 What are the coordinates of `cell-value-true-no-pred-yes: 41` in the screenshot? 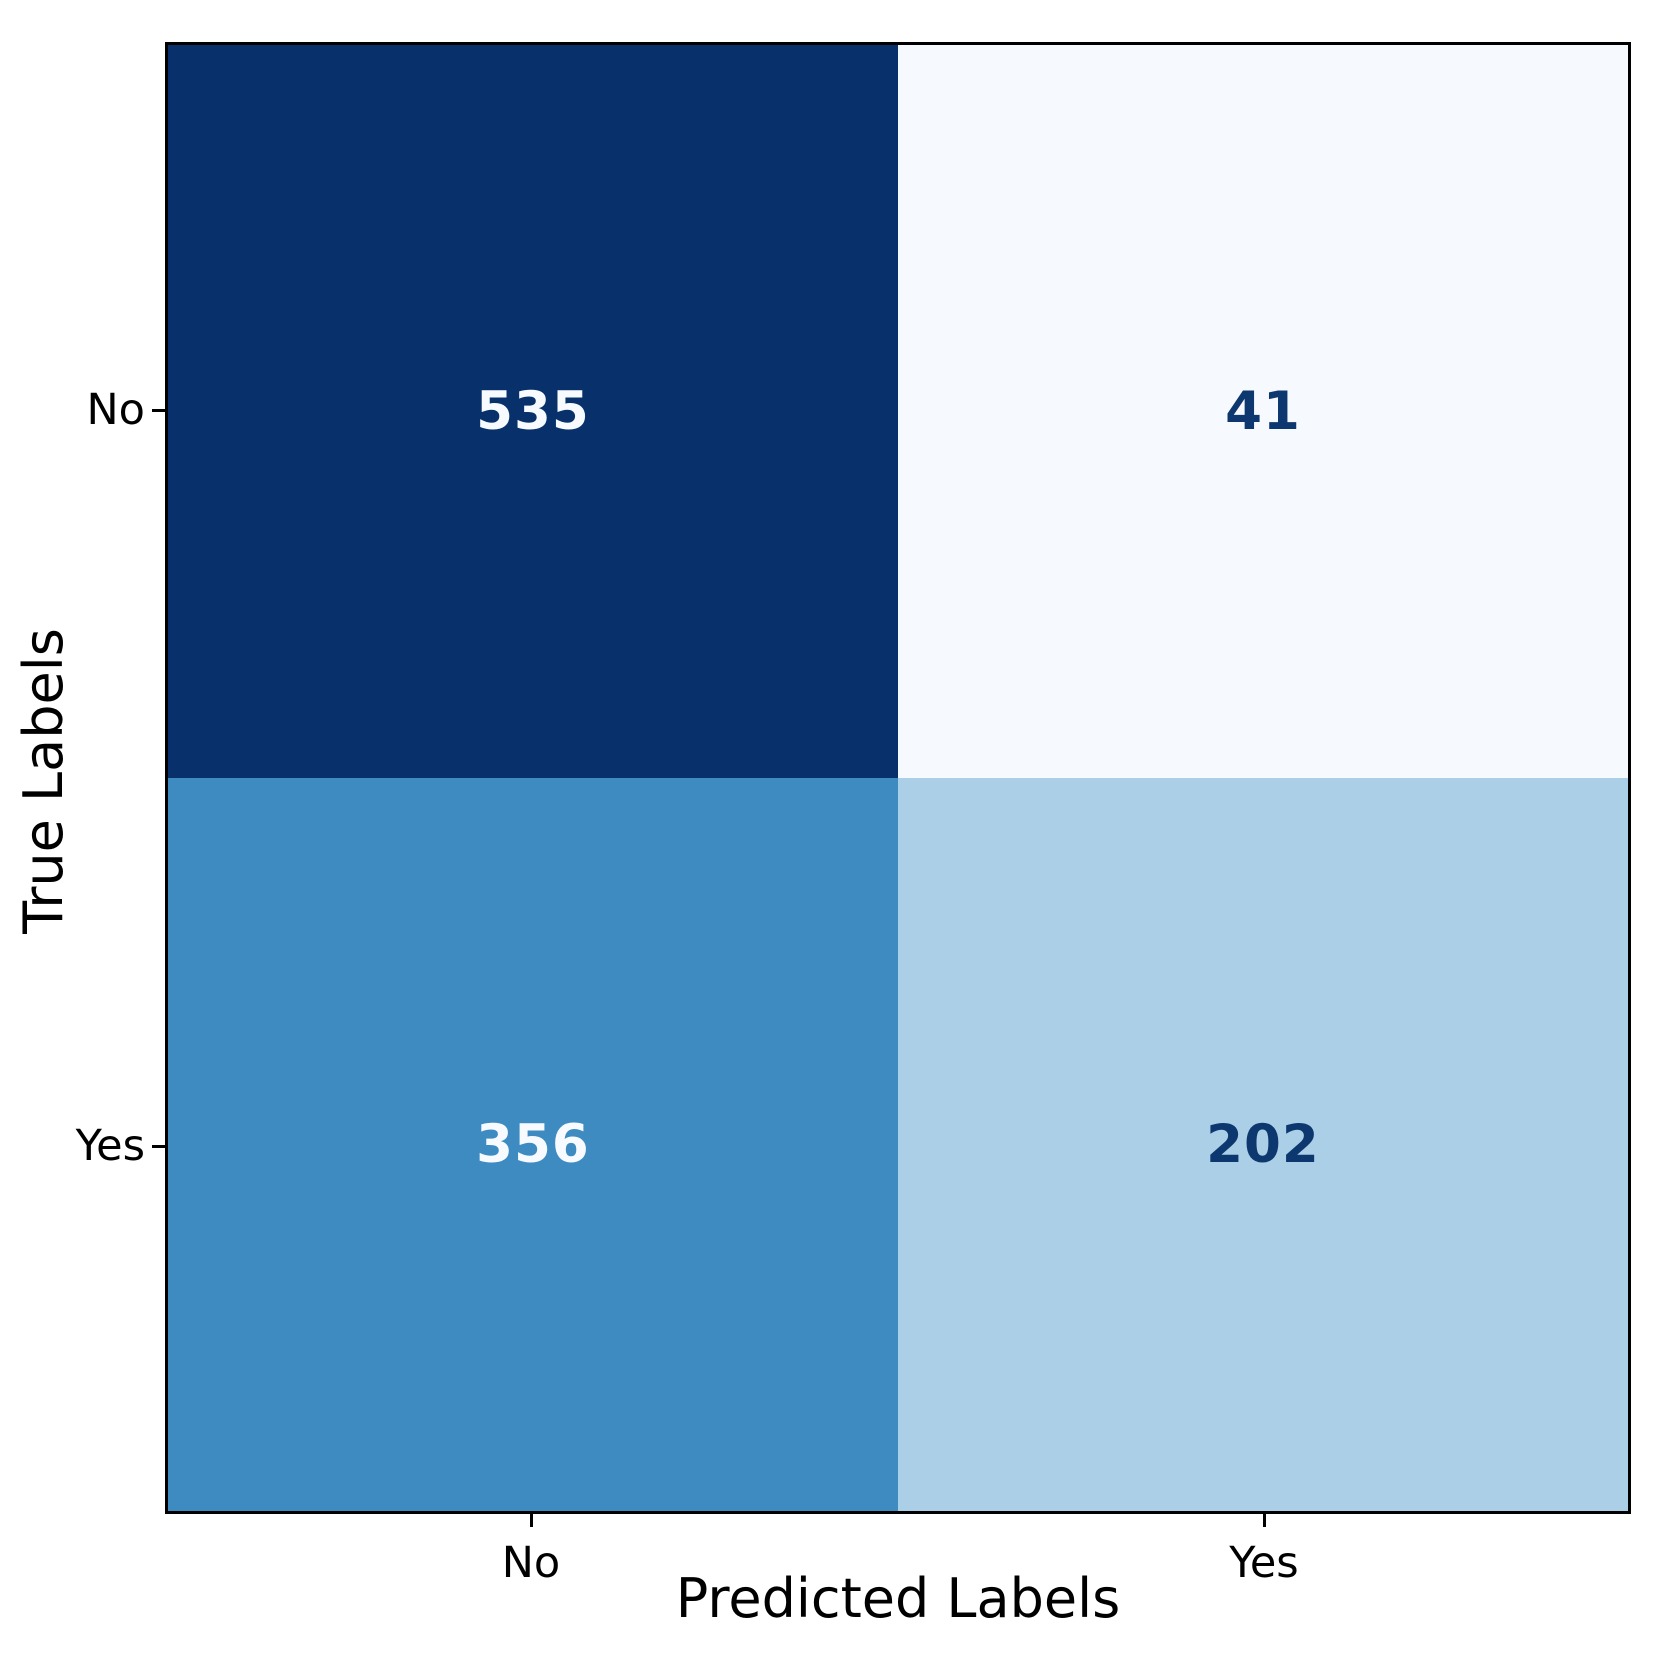 It's located at (1263, 411).